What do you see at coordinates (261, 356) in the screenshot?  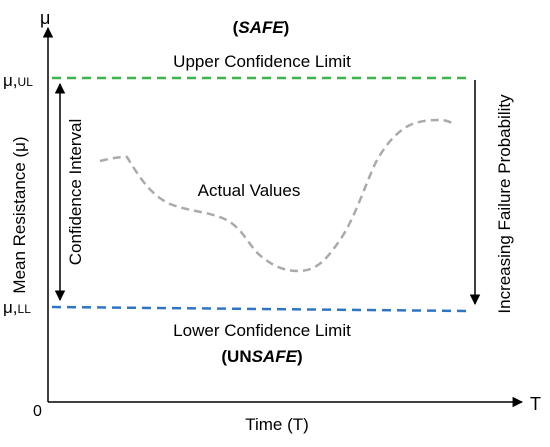 I see `unsafe-label: (UNSAFE)` at bounding box center [261, 356].